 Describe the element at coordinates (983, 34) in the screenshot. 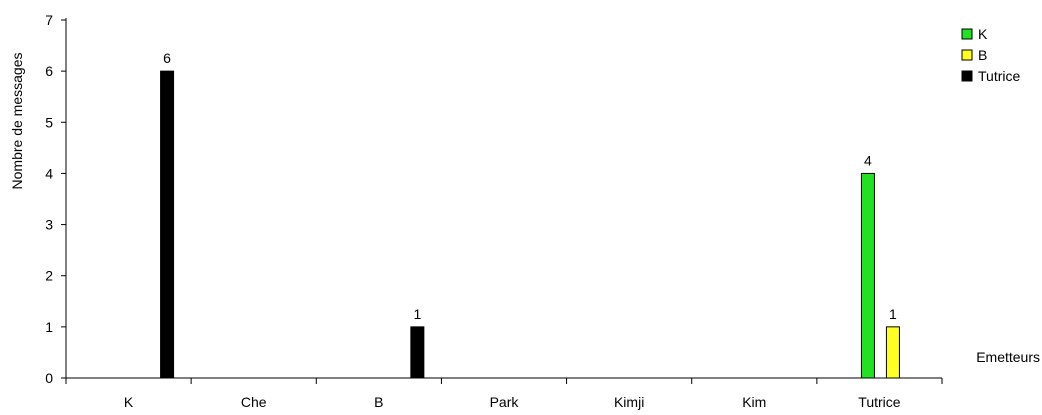

I see `legend-label-k: K` at that location.